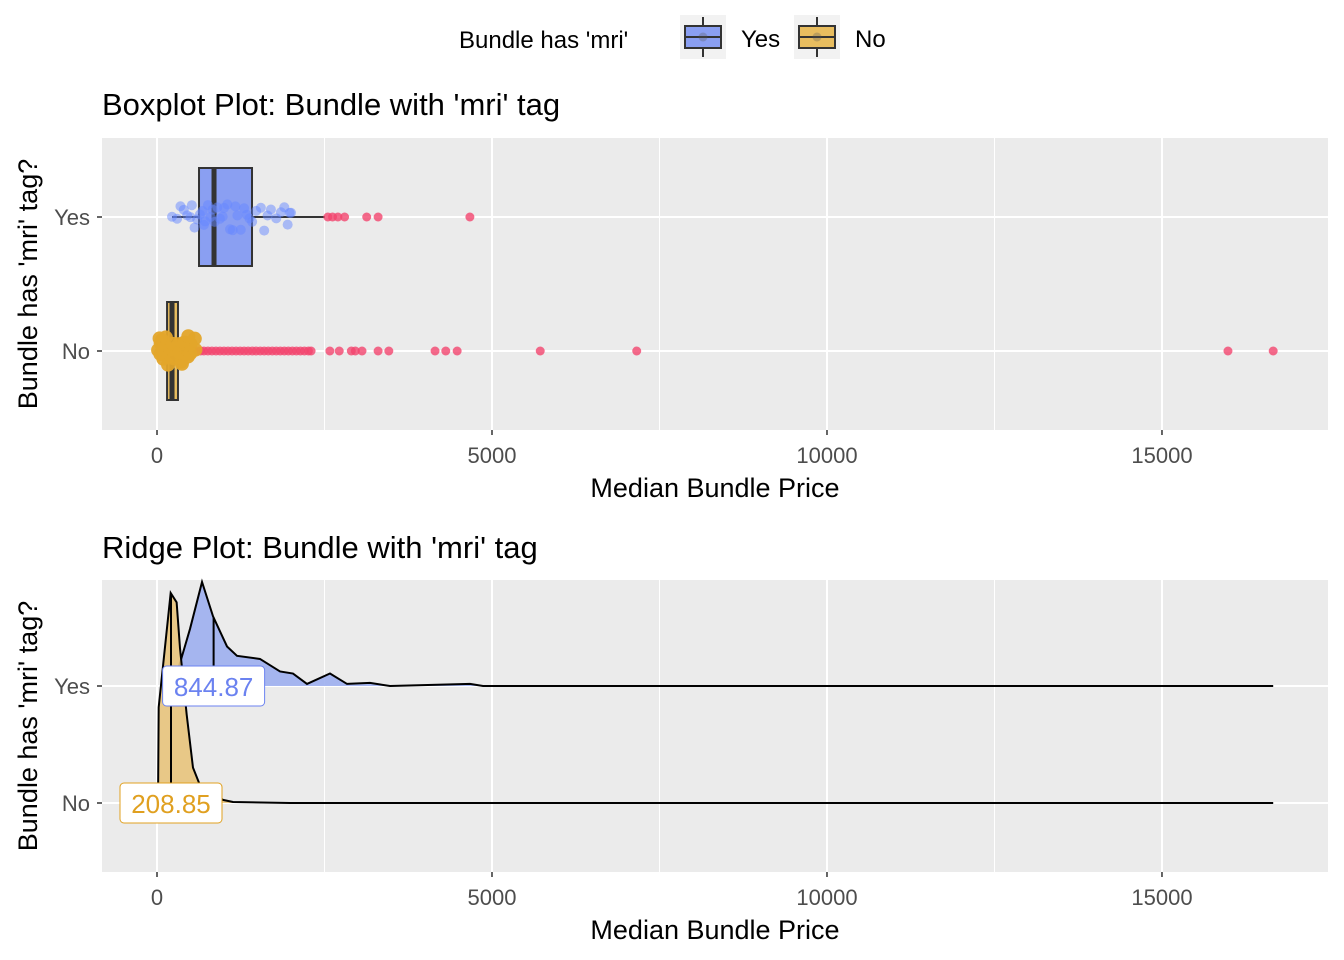  I want to click on ridge-ylabel: Bundle has 'mri' tag?, so click(28, 726).